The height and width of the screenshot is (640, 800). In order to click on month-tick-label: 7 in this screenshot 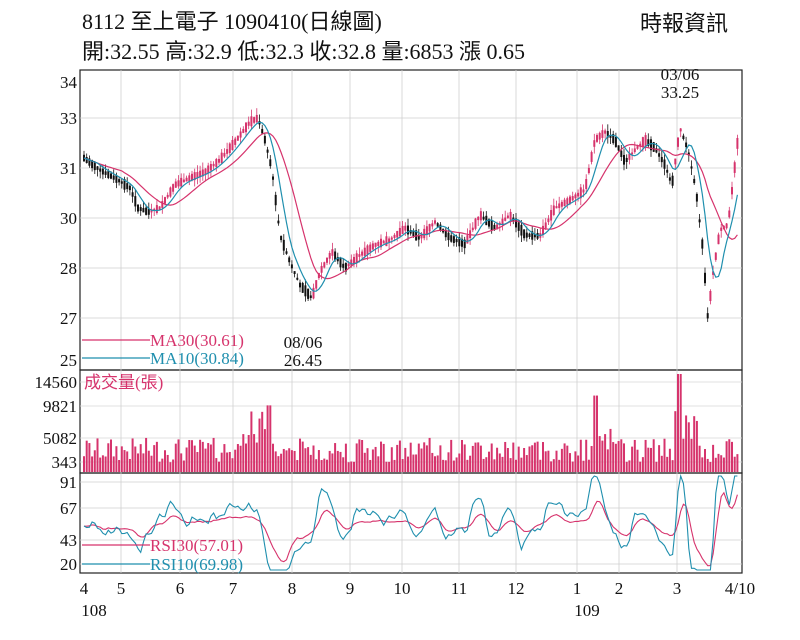, I will do `click(233, 588)`.